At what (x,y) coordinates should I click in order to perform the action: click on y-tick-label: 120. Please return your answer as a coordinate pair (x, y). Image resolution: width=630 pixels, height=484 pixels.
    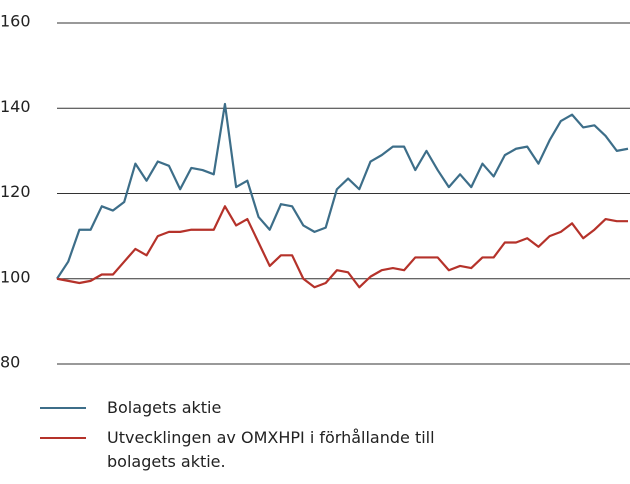
    Looking at the image, I should click on (15, 191).